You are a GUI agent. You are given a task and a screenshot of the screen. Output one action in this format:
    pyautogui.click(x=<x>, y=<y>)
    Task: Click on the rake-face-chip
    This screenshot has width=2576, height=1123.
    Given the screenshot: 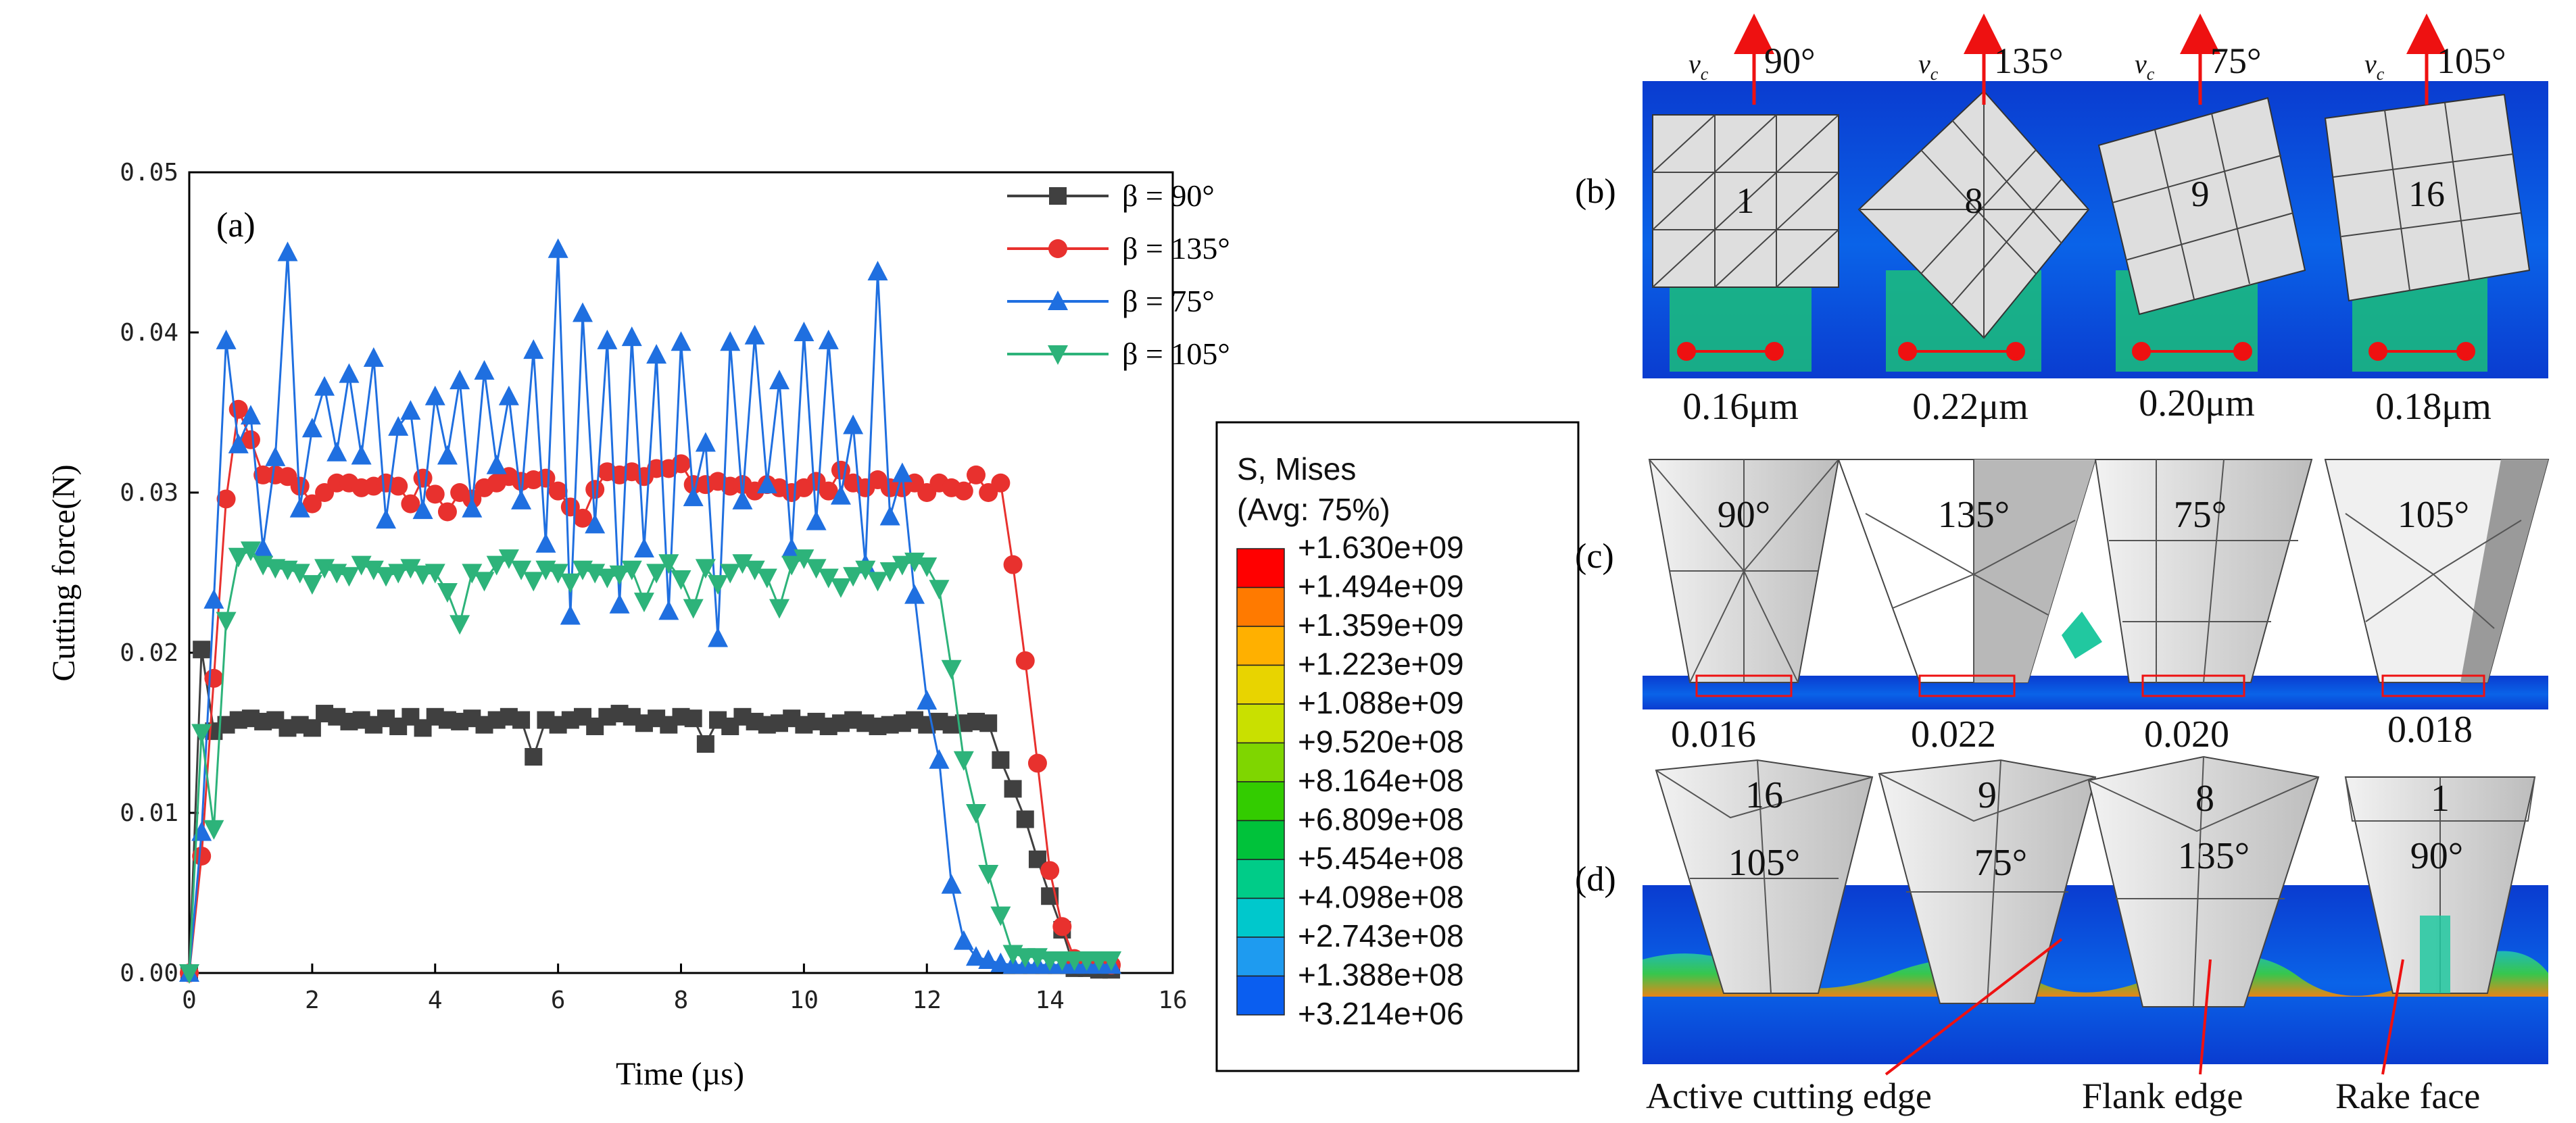 What is the action you would take?
    pyautogui.click(x=2435, y=954)
    